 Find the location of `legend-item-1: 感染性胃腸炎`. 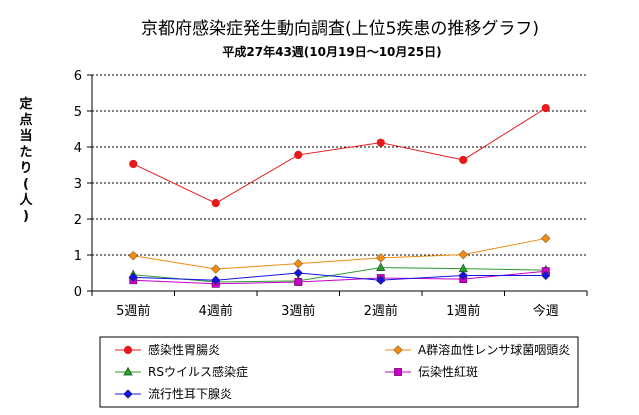

legend-item-1: 感染性胃腸炎 is located at coordinates (167, 349).